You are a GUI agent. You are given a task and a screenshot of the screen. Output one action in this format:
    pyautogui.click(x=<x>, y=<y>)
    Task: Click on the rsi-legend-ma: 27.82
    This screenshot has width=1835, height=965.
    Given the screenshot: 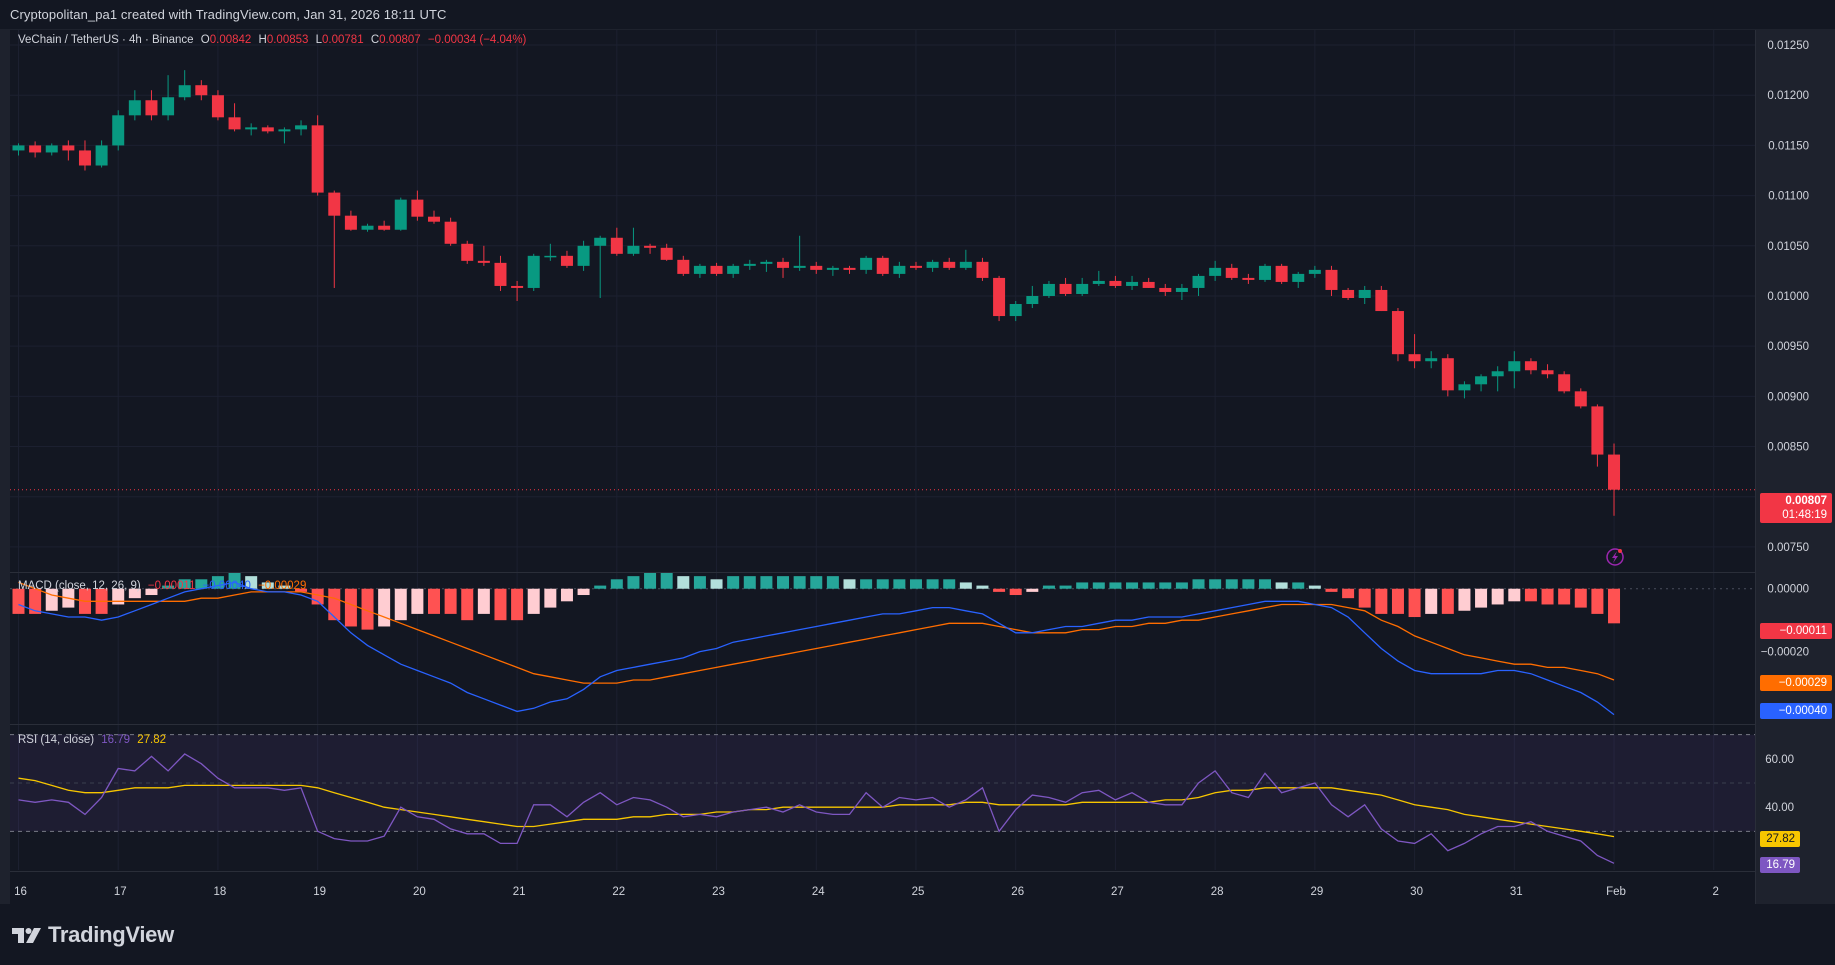 What is the action you would take?
    pyautogui.click(x=152, y=740)
    